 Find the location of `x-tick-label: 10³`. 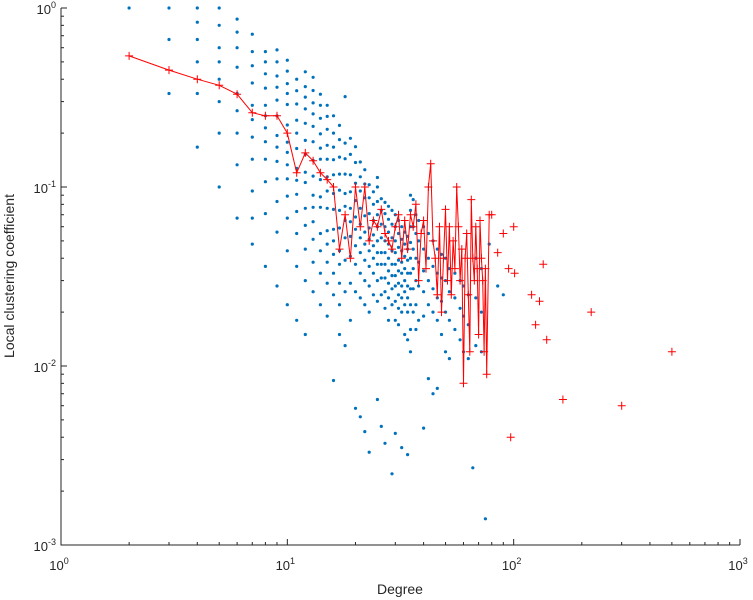

x-tick-label: 10³ is located at coordinates (737, 564).